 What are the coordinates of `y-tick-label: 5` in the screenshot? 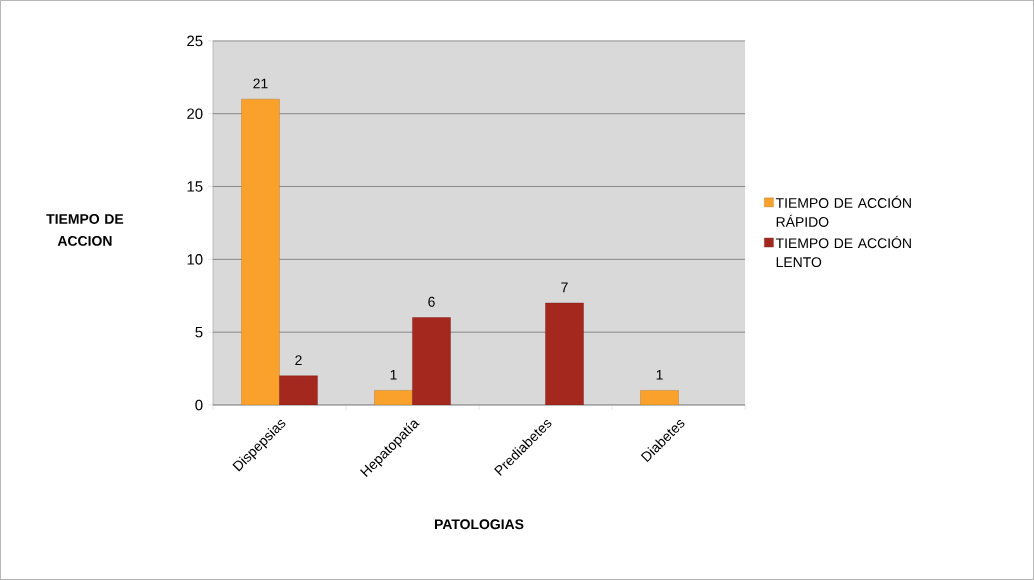 It's located at (199, 332).